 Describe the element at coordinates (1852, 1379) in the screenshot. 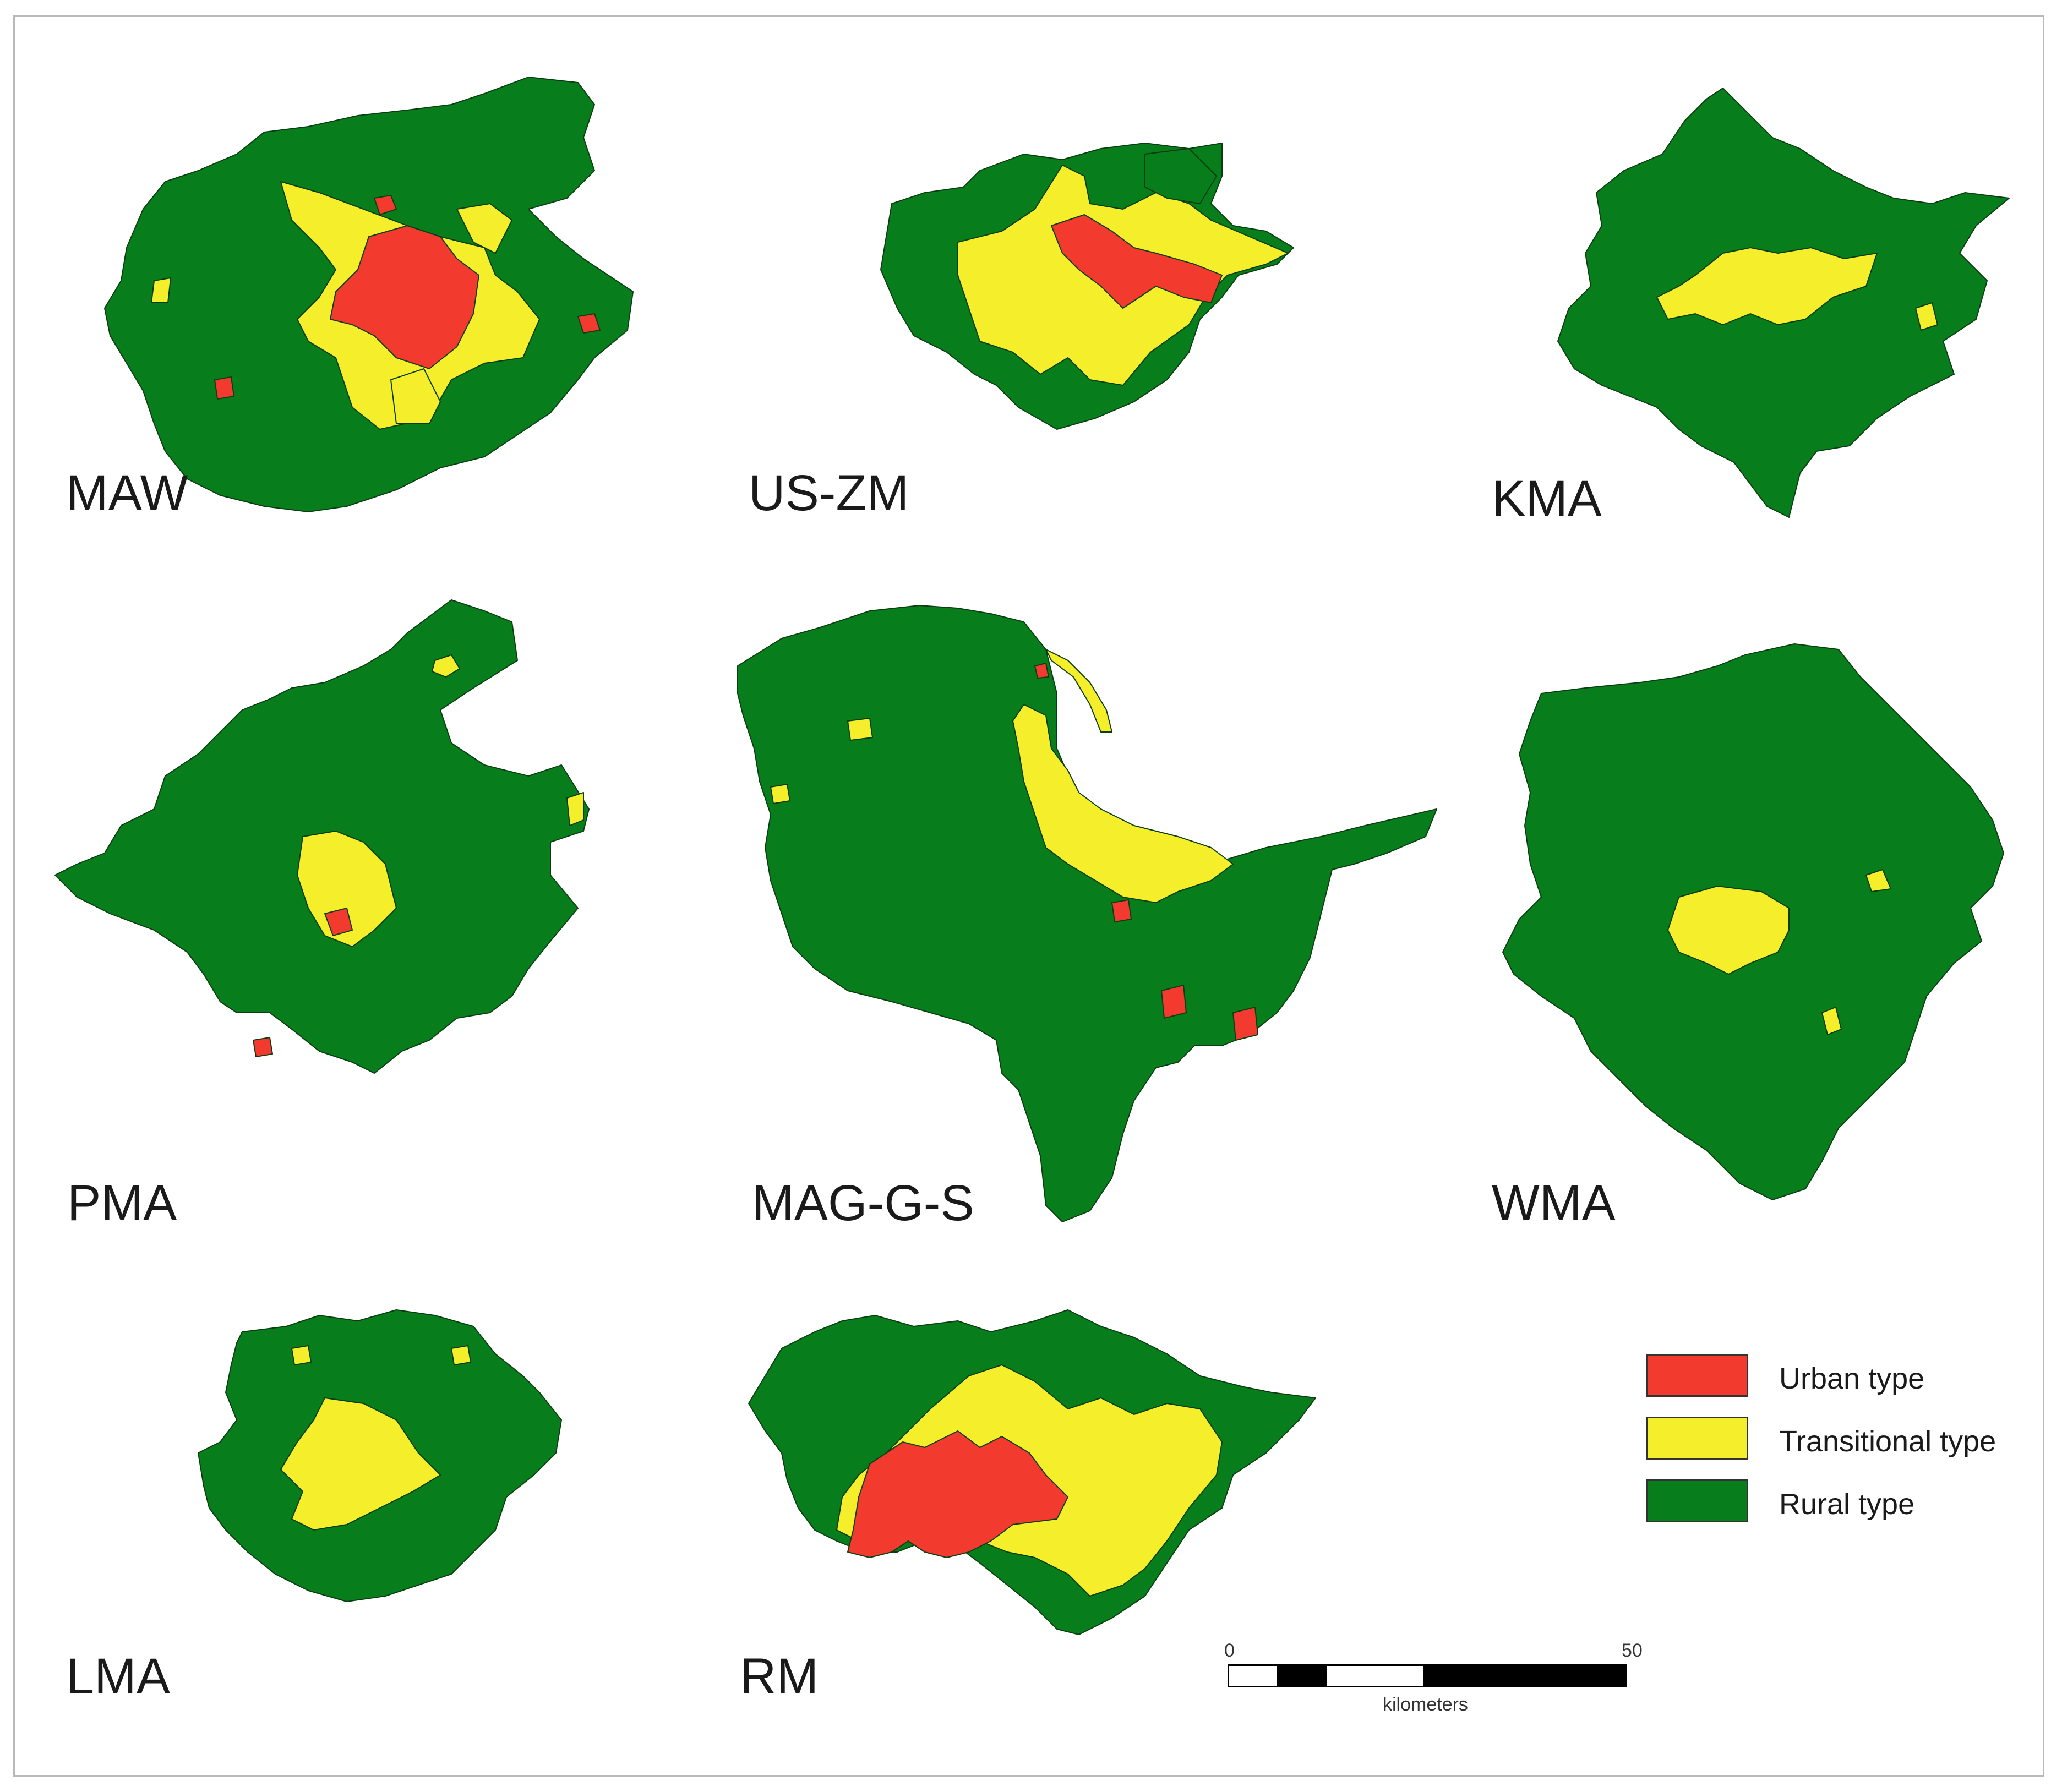

I see `legend-label-urban: Urban type` at that location.